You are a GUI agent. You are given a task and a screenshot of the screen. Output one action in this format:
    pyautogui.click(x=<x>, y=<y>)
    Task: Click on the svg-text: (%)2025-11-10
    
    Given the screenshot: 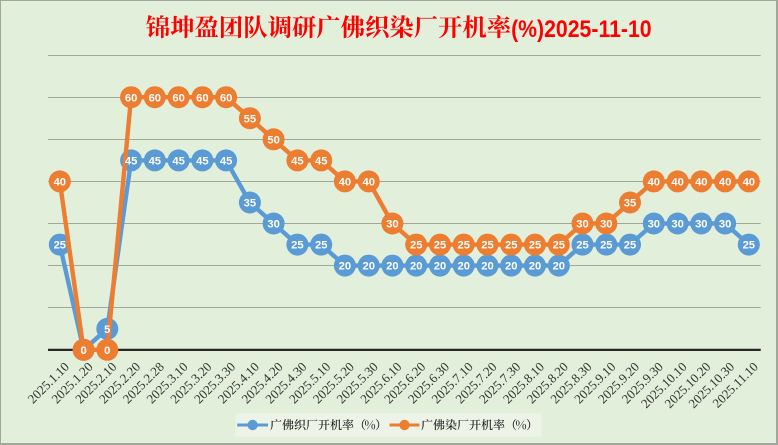 What is the action you would take?
    pyautogui.click(x=581, y=29)
    